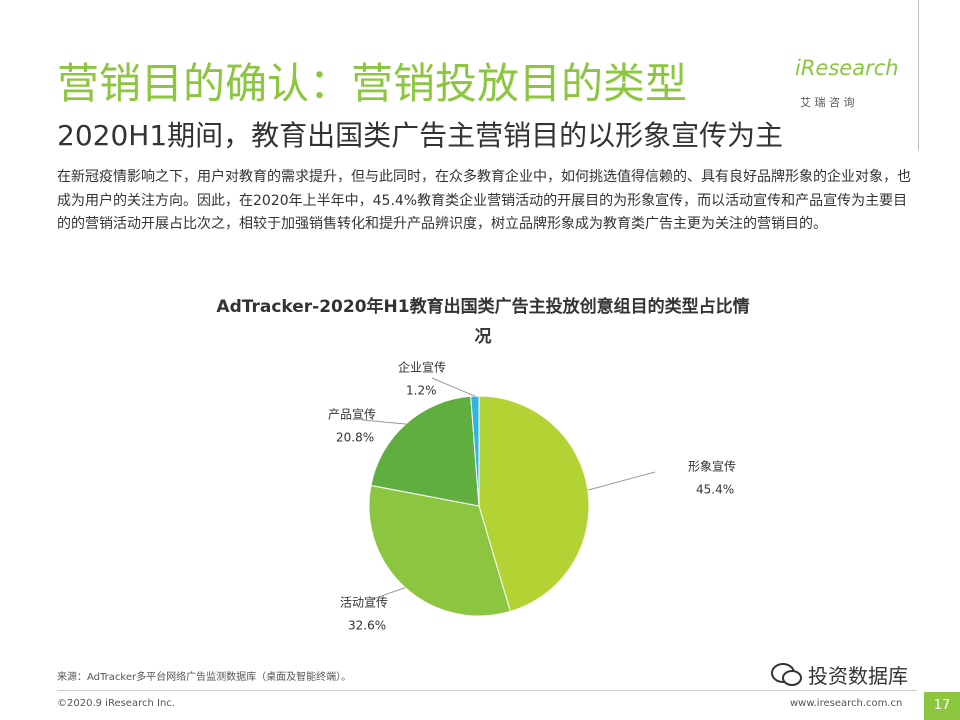  Describe the element at coordinates (364, 602) in the screenshot. I see `slice-label: 活动宣传` at that location.